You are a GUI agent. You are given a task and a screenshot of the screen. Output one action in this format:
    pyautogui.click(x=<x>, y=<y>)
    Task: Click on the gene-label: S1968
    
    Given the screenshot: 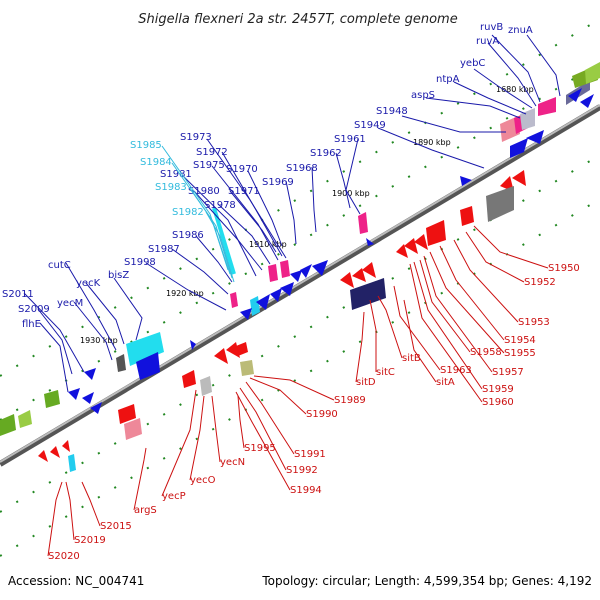 What is the action you would take?
    pyautogui.click(x=302, y=168)
    